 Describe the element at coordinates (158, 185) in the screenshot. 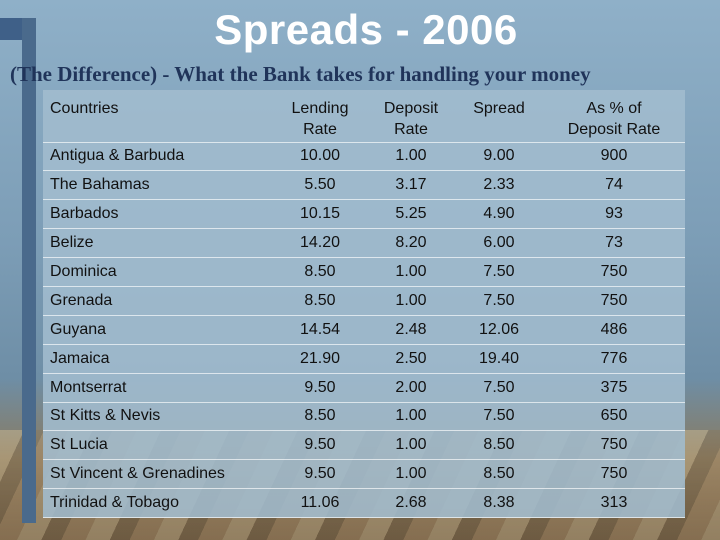

I see `cell-country: The Bahamas` at that location.